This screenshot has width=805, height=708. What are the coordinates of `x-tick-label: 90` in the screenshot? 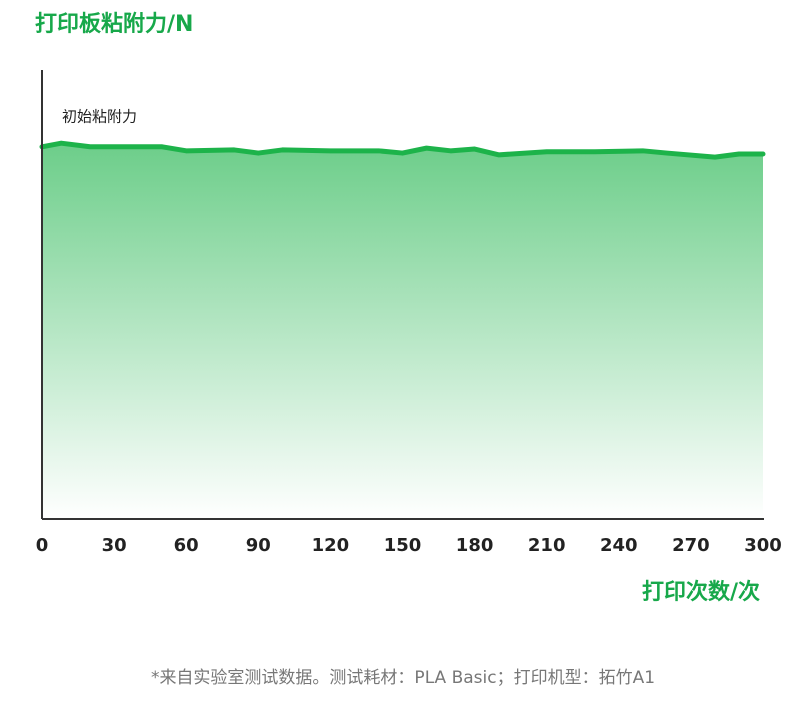 It's located at (258, 545).